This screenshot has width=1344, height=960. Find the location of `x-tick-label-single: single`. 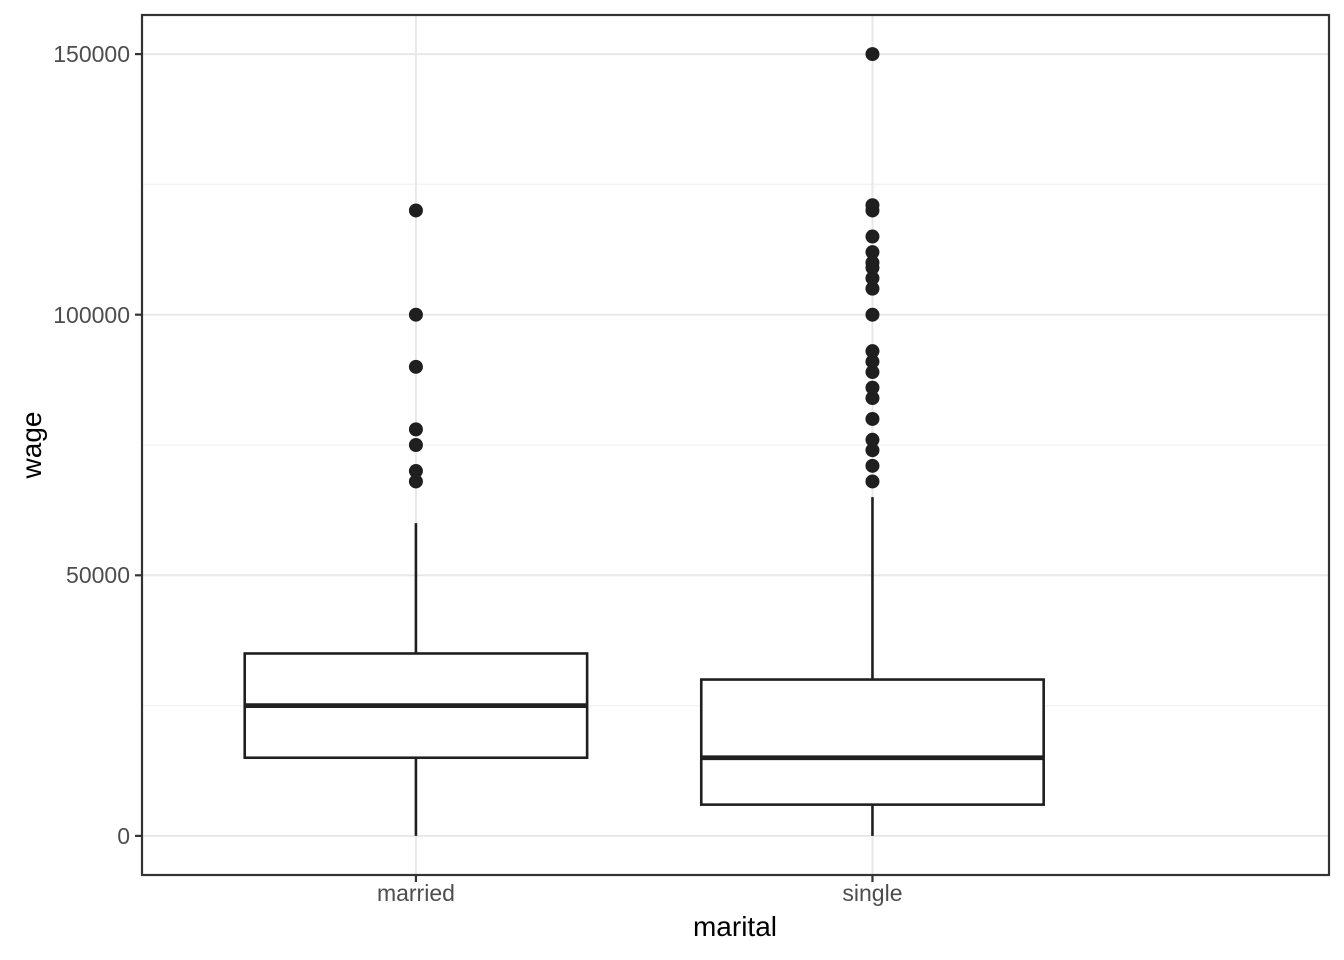

x-tick-label-single: single is located at coordinates (872, 893).